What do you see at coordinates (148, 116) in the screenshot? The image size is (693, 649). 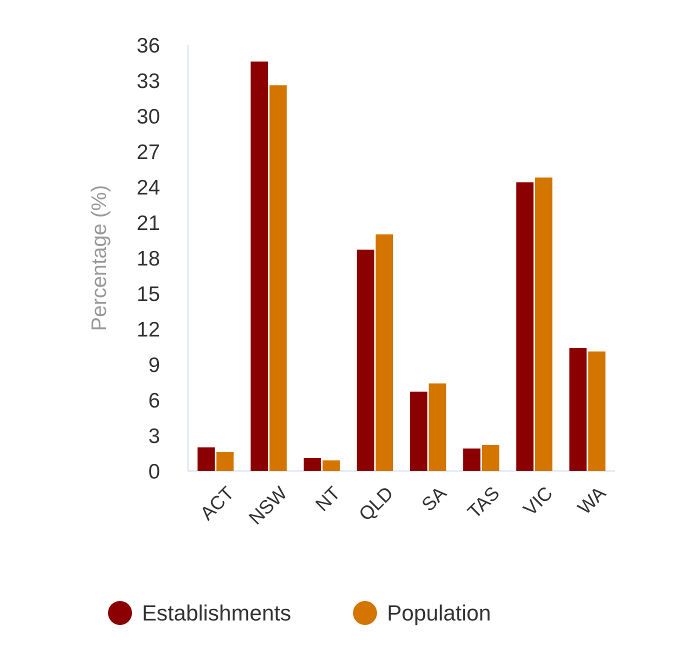 I see `y-tick-label: 30` at bounding box center [148, 116].